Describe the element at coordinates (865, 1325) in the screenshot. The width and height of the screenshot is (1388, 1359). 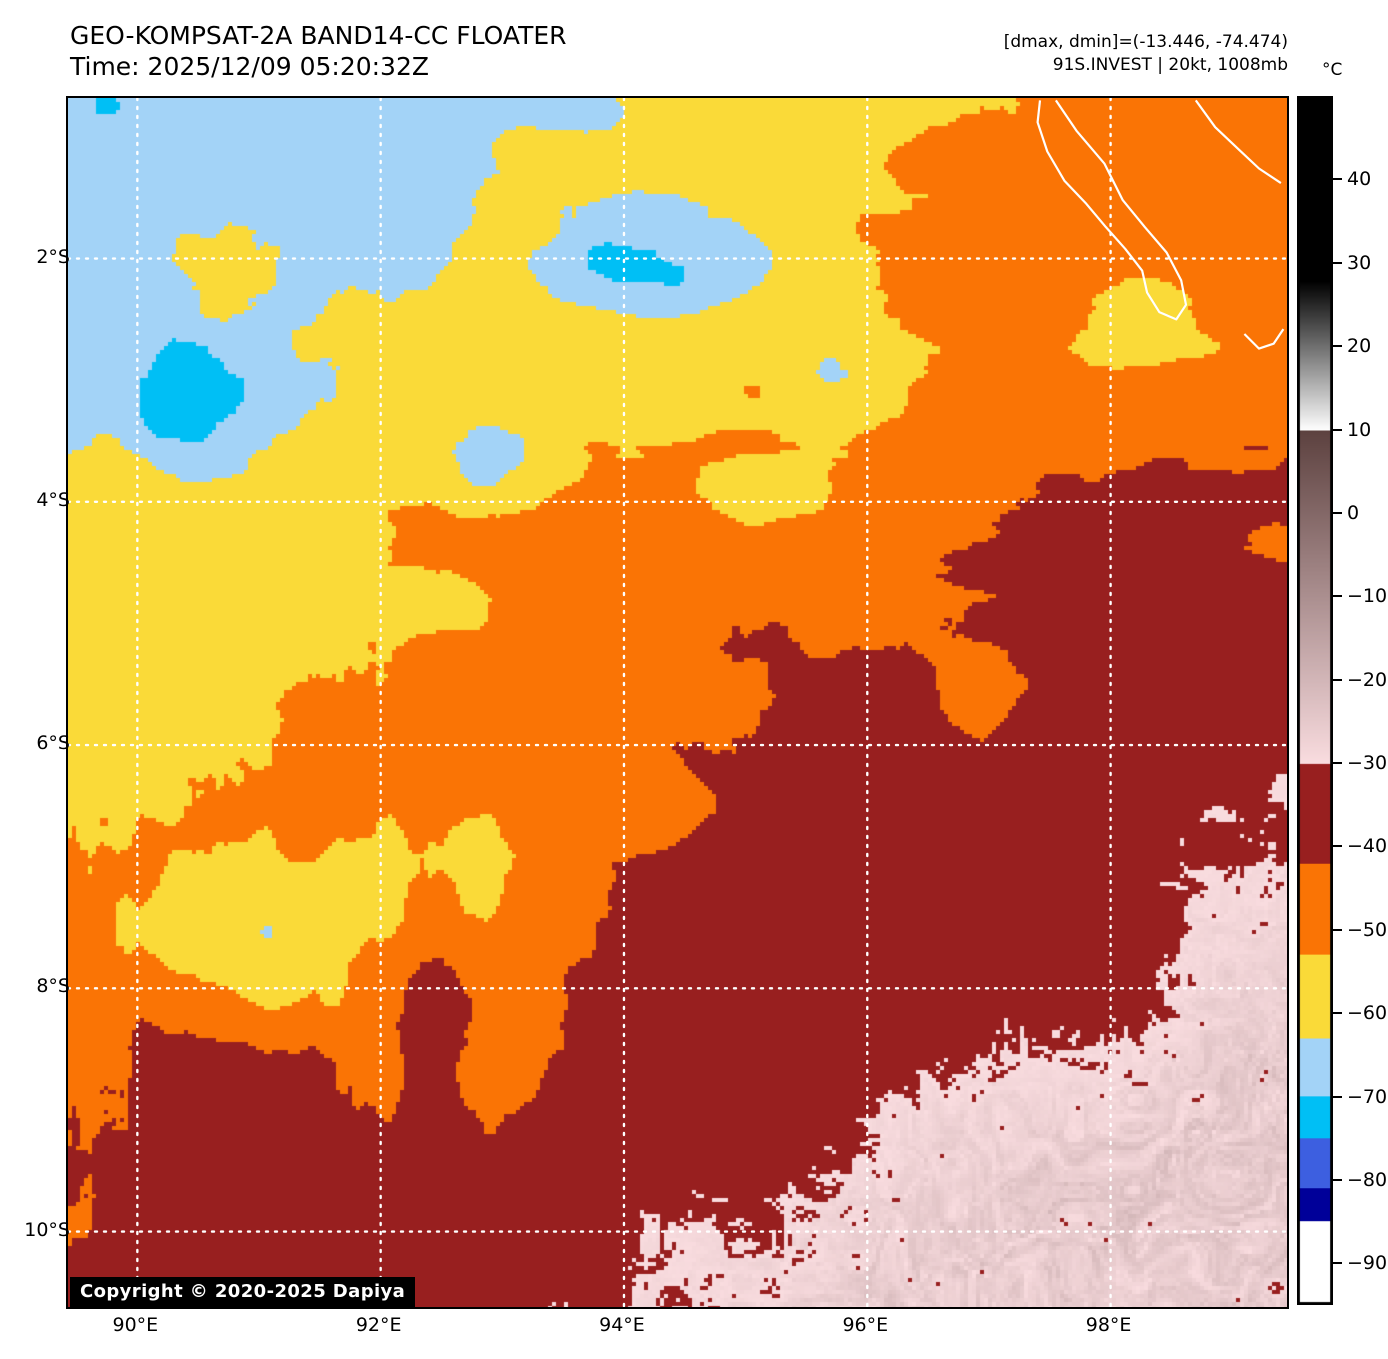
I see `longitude-tick-label: 96°E` at that location.